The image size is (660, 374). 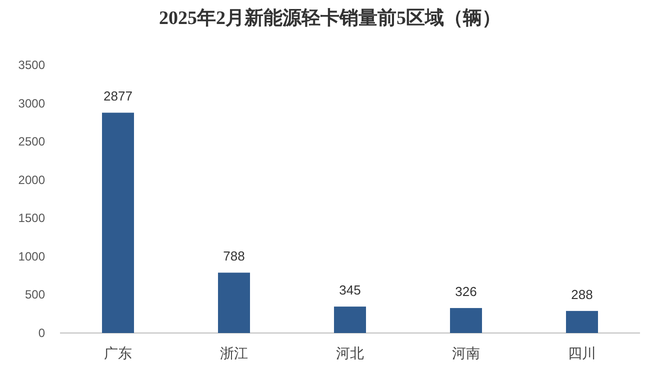 What do you see at coordinates (32, 218) in the screenshot?
I see `y-tick-label: 1500` at bounding box center [32, 218].